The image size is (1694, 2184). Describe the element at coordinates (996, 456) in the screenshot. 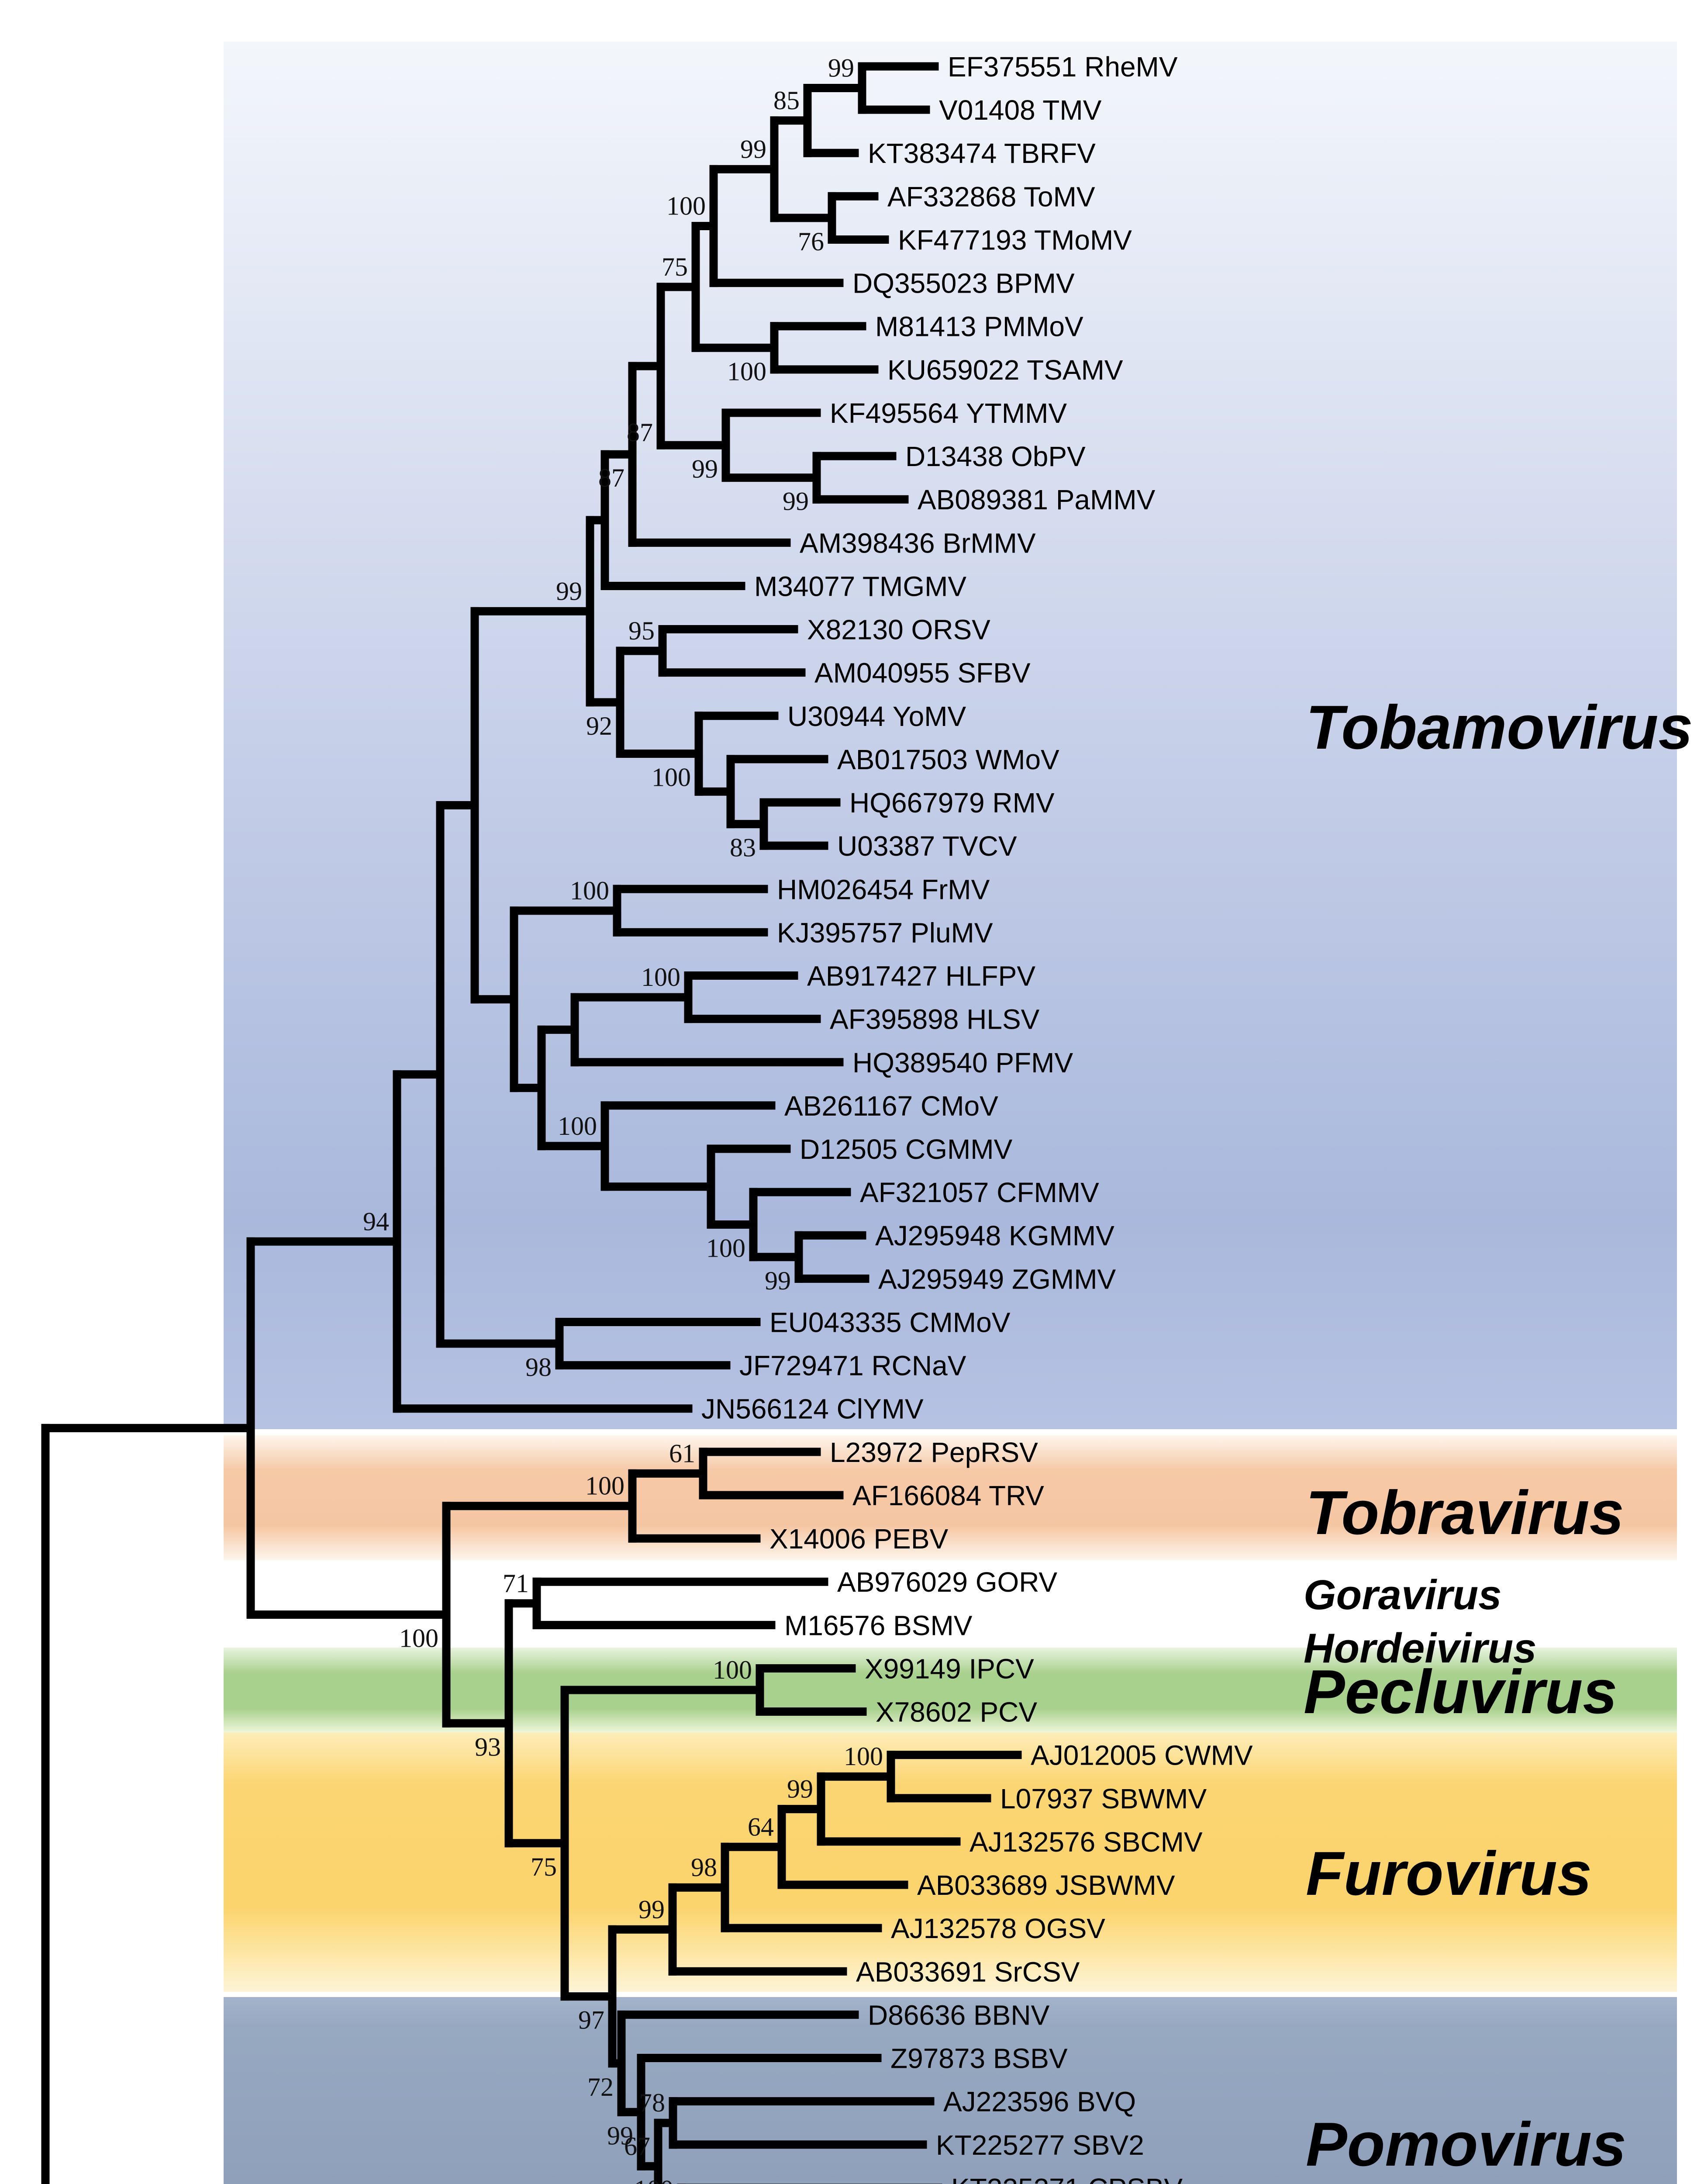

I see `taxon-label: D13438 ObPV` at that location.